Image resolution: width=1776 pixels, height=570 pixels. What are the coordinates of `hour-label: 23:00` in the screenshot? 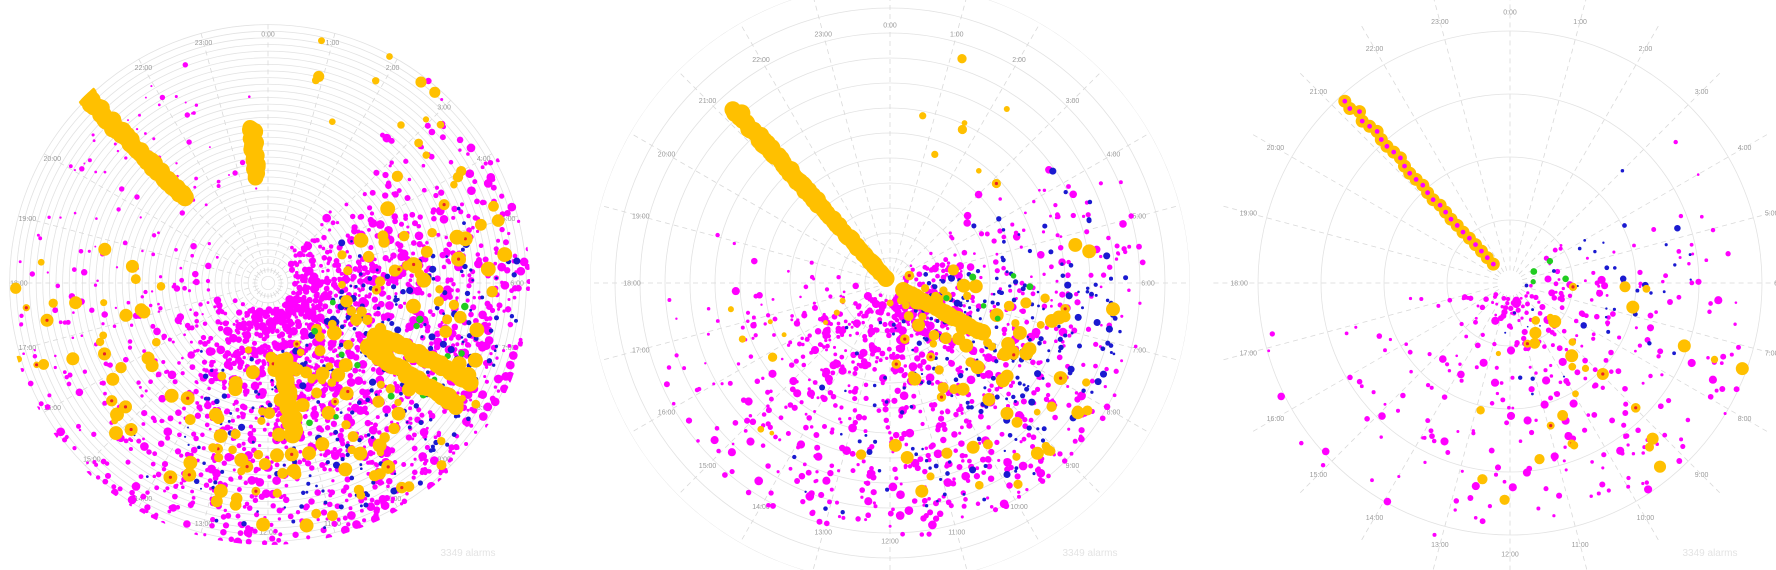 It's located at (204, 43).